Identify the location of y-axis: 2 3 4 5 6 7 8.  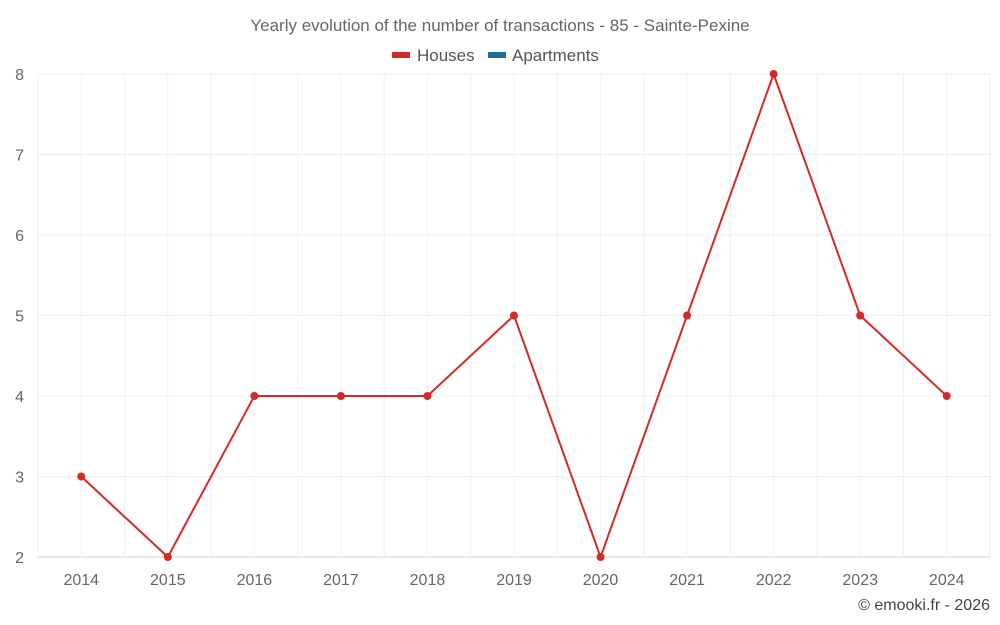
(19, 317).